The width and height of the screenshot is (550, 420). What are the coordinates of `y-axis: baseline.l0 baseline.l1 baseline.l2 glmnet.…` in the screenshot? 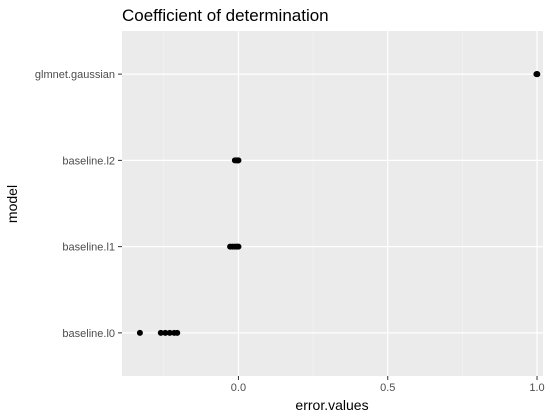 It's located at (78, 204).